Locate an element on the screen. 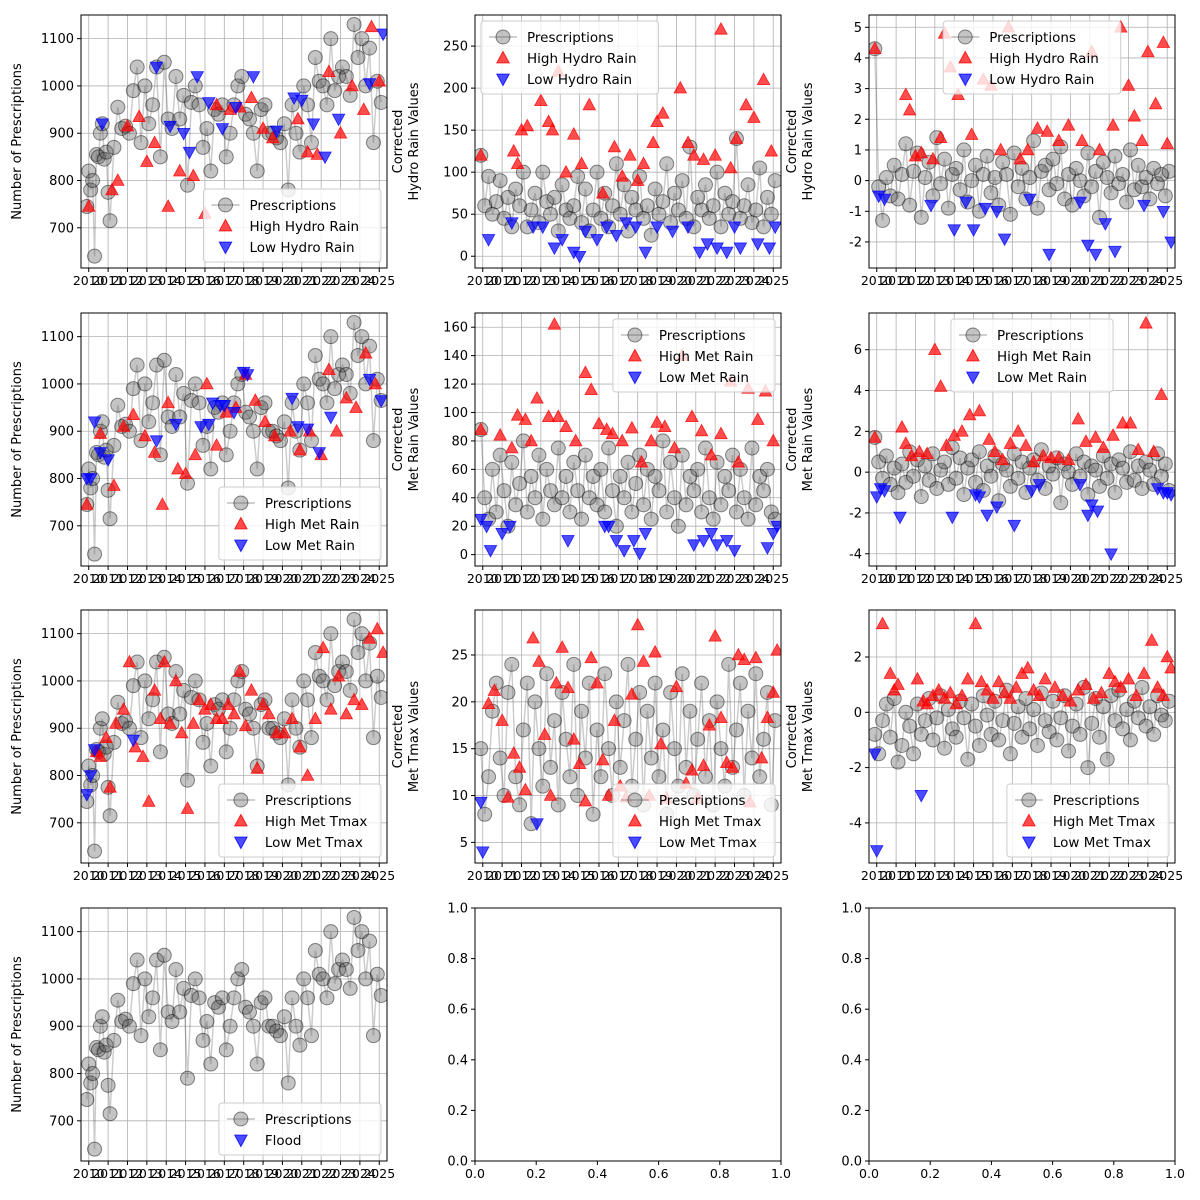 This screenshot has width=1200, height=1200. x-tick-label: 2023 is located at coordinates (341, 578).